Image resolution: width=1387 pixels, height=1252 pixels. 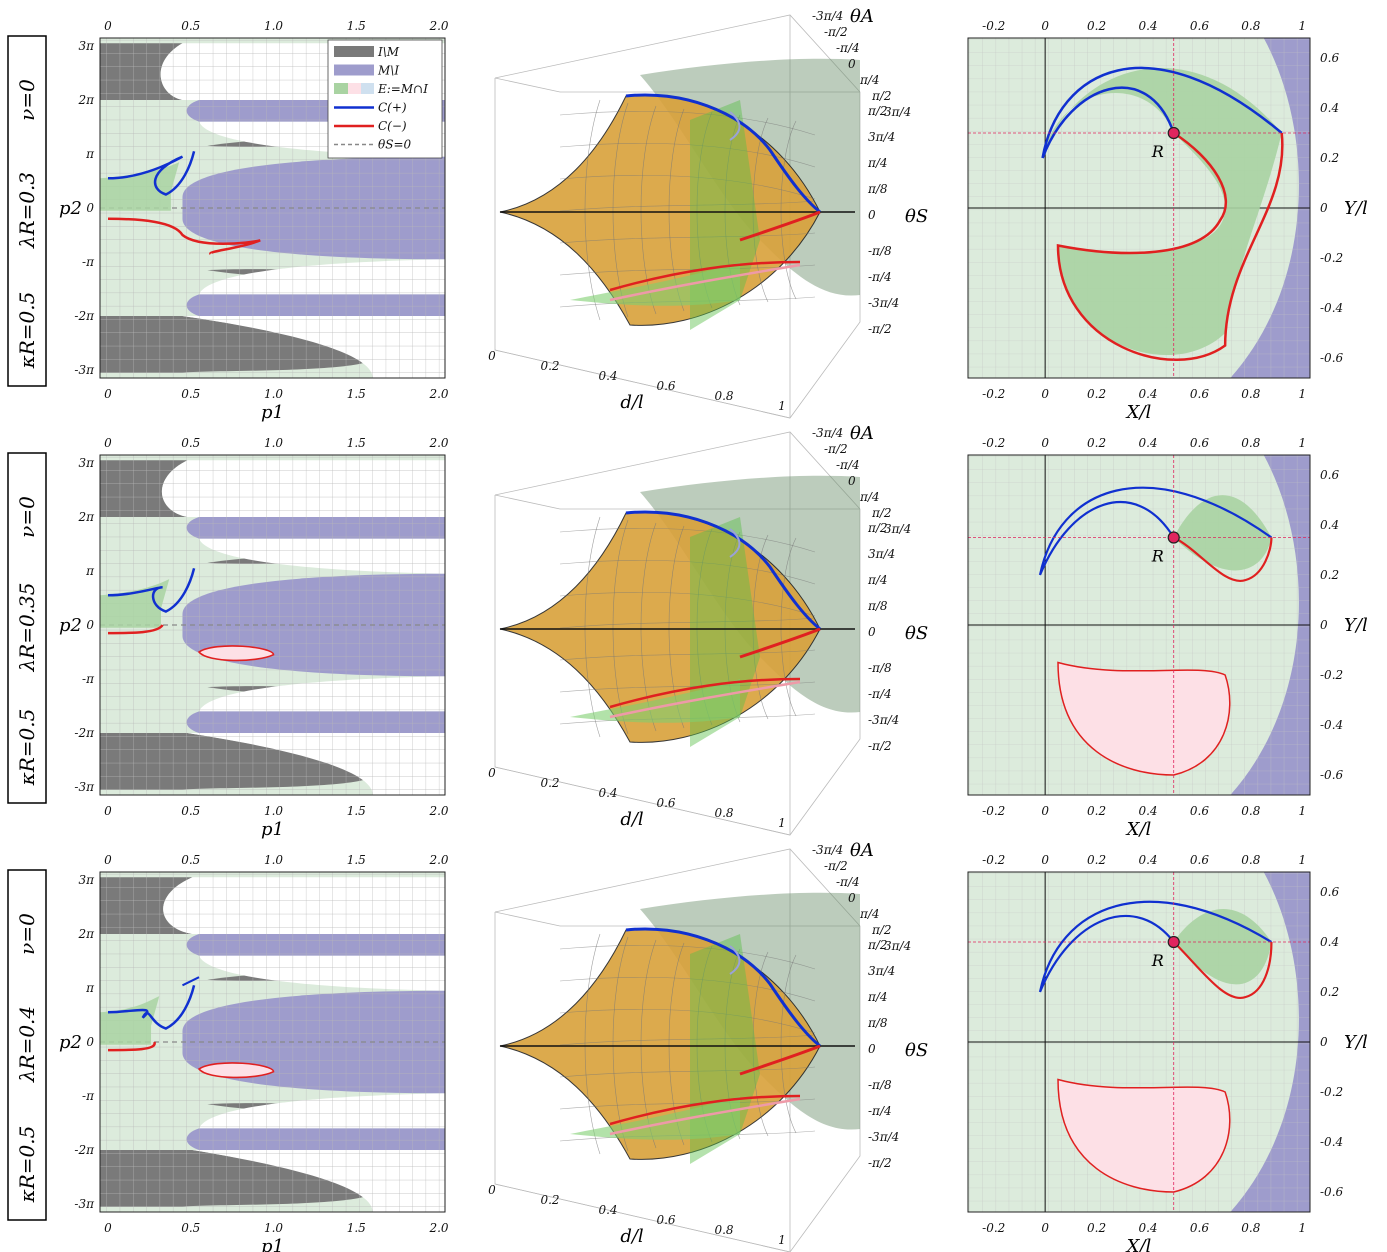 I want to click on x-tick-label: 1.0, so click(x=273, y=1228).